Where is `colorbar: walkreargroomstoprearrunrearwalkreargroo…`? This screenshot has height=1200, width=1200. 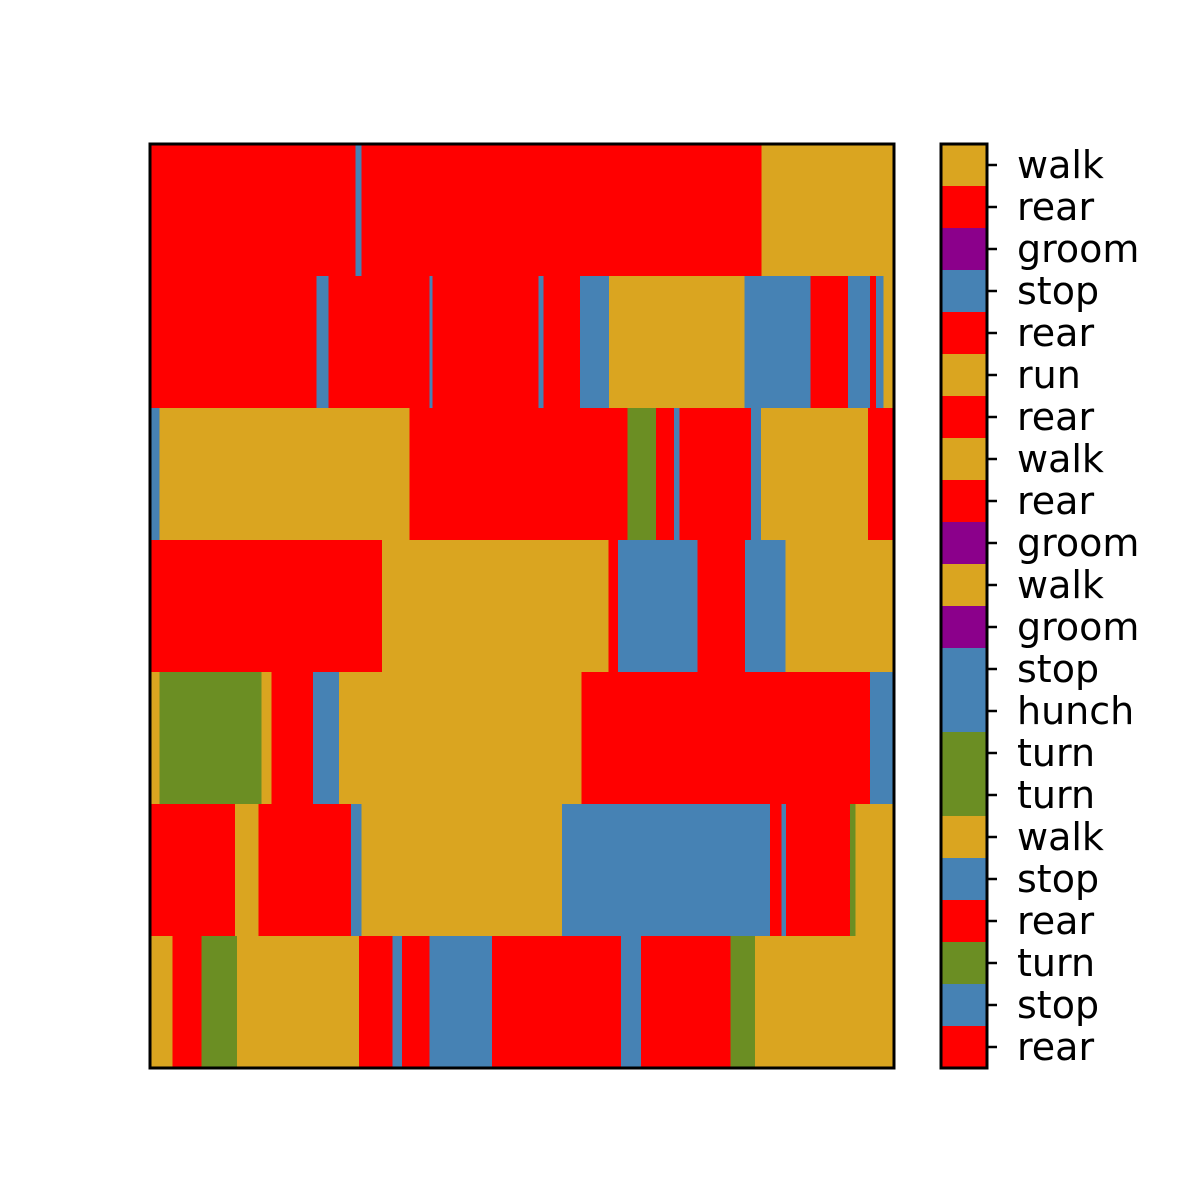
colorbar: walkreargroomstoprearrunrearwalkreargroo… is located at coordinates (1040, 606).